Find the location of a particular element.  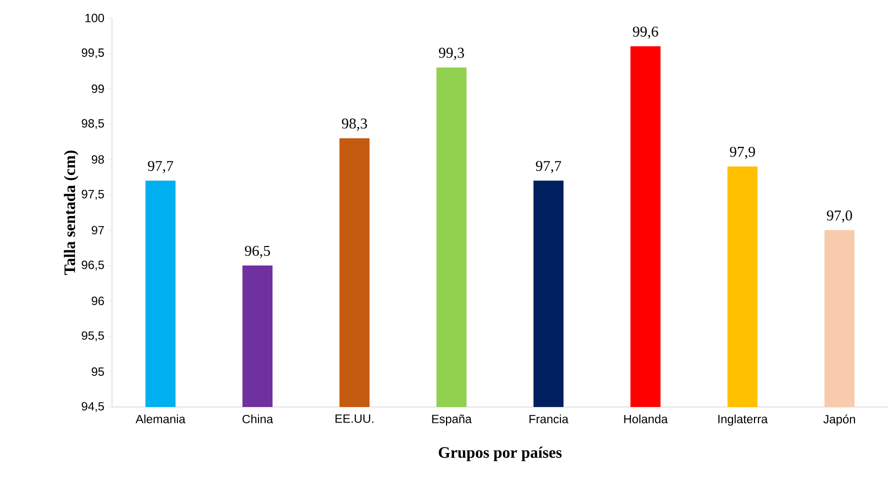

y-tick-label: 98 is located at coordinates (98, 159).